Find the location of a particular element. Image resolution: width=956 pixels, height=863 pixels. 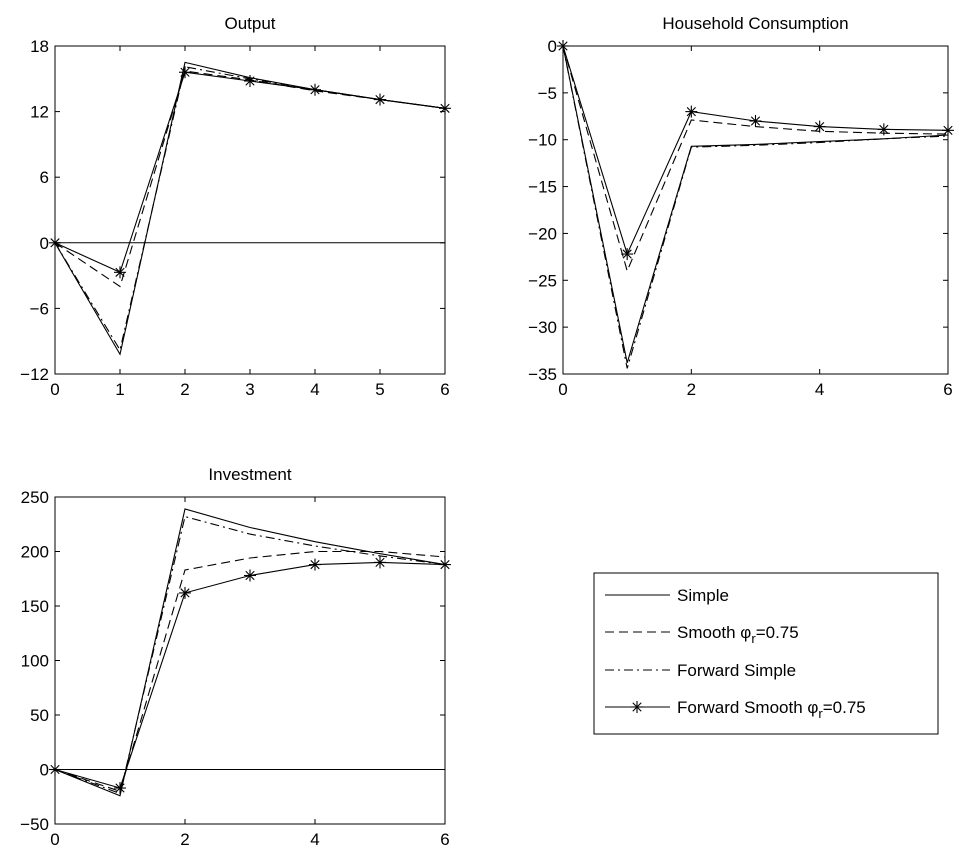

y-tick-label: 50 is located at coordinates (39, 715).